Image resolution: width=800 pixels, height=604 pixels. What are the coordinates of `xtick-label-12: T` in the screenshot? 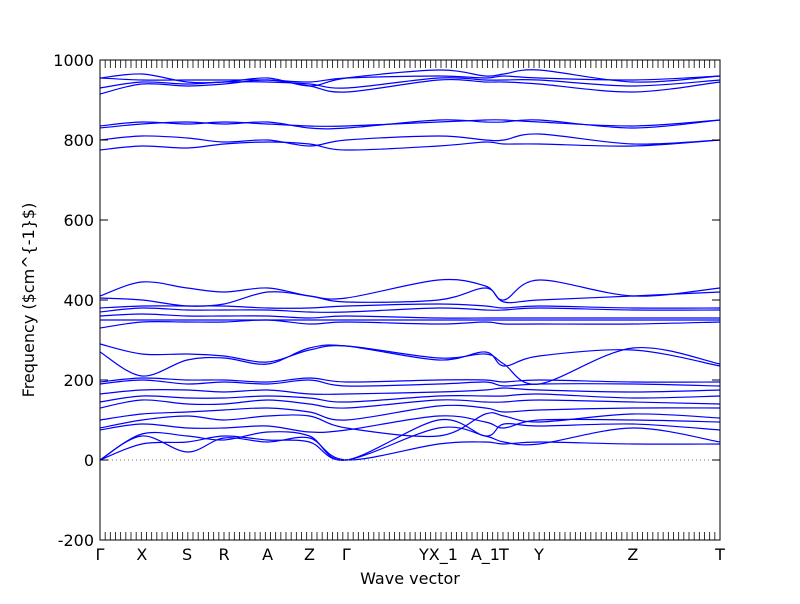 It's located at (719, 554).